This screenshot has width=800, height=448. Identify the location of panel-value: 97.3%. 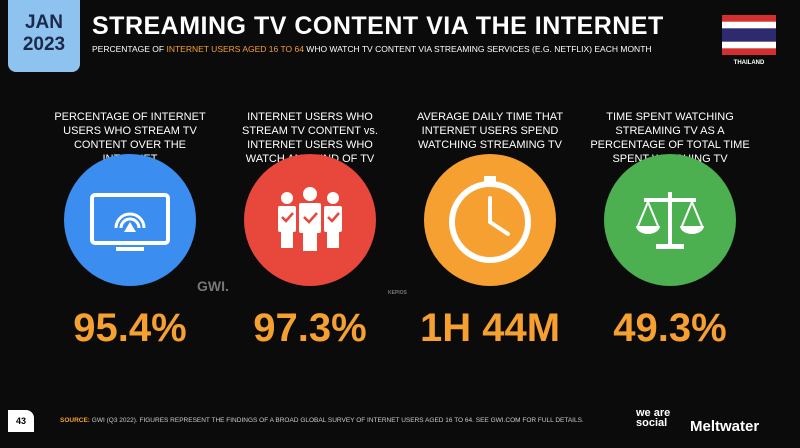
(310, 328).